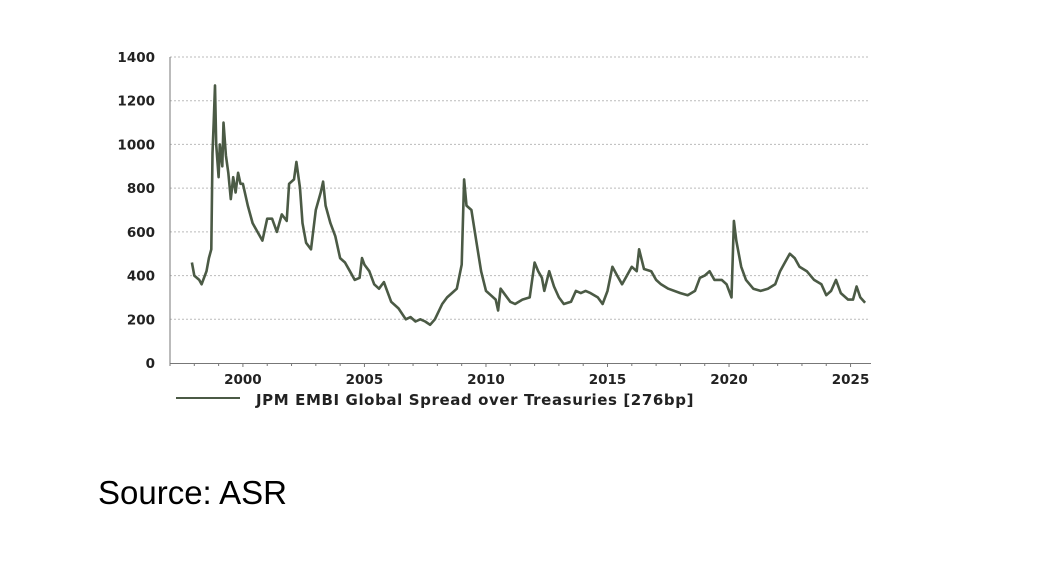 The width and height of the screenshot is (1042, 565). Describe the element at coordinates (243, 380) in the screenshot. I see `x-tick-label: 2000` at that location.